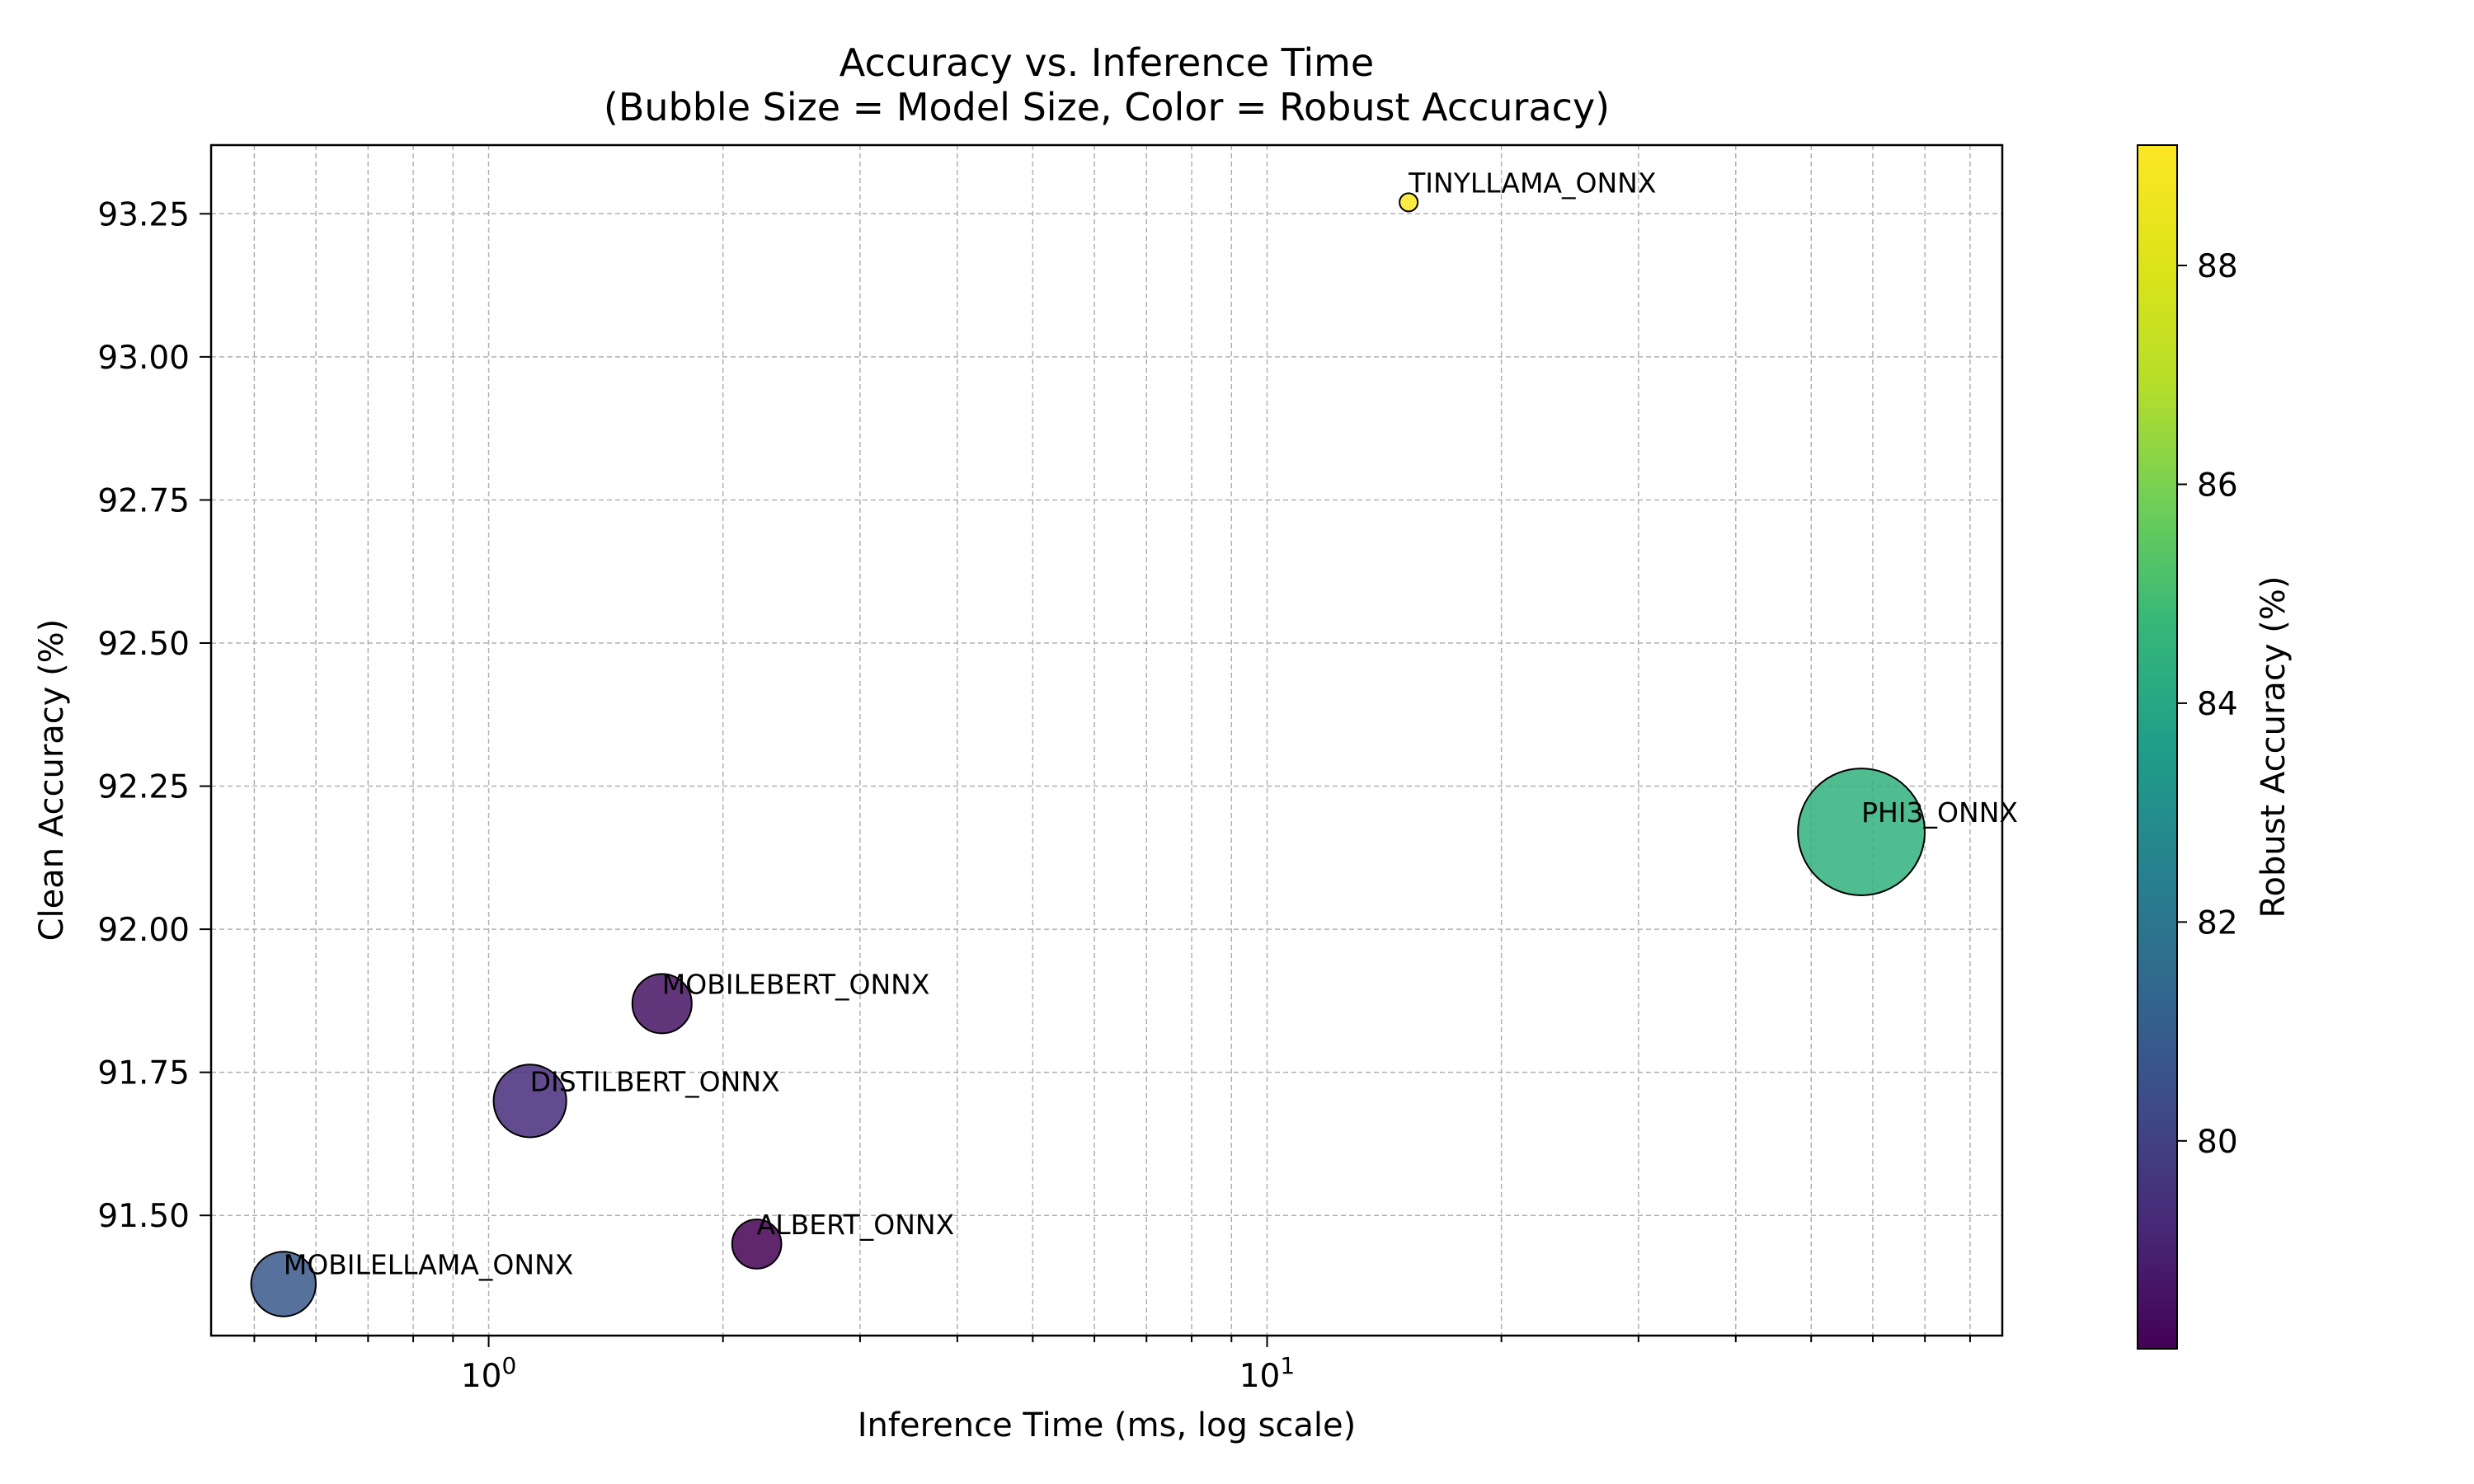  I want to click on colorbar-tick-label: 84, so click(2217, 704).